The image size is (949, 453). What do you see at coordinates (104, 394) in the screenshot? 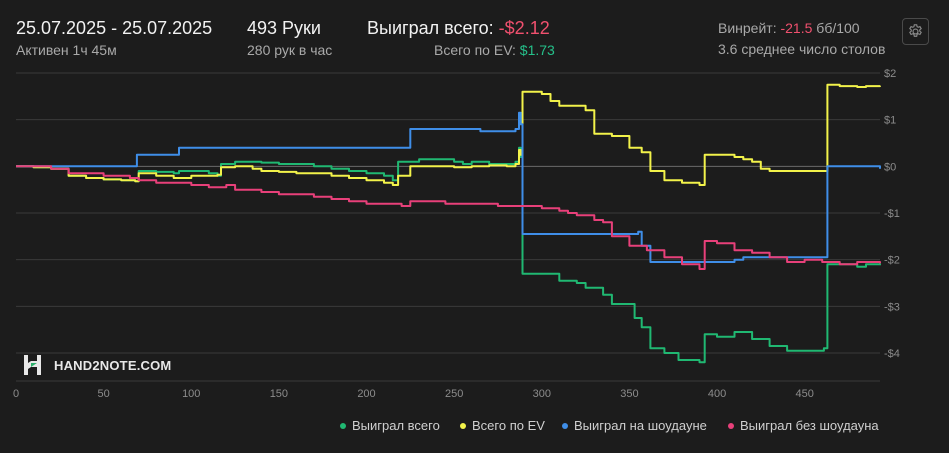
I see `x-tick-label: 50` at bounding box center [104, 394].